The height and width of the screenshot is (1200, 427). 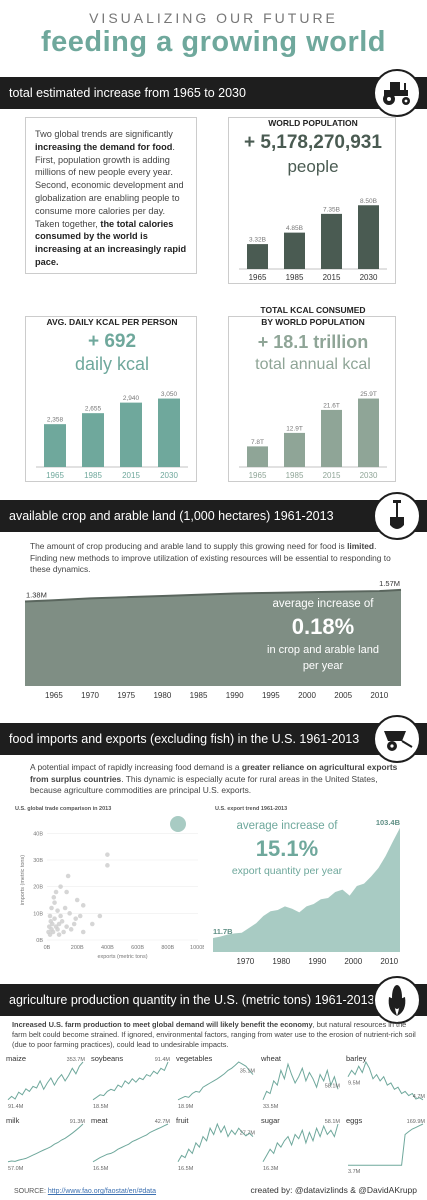 What do you see at coordinates (397, 93) in the screenshot?
I see `tractor-icon` at bounding box center [397, 93].